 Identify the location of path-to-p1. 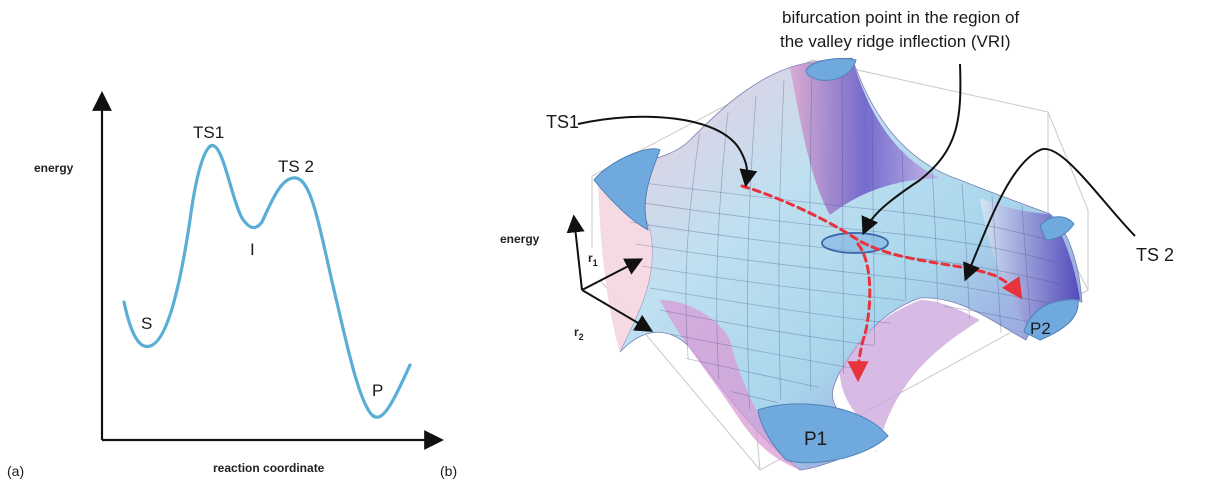
(859, 312).